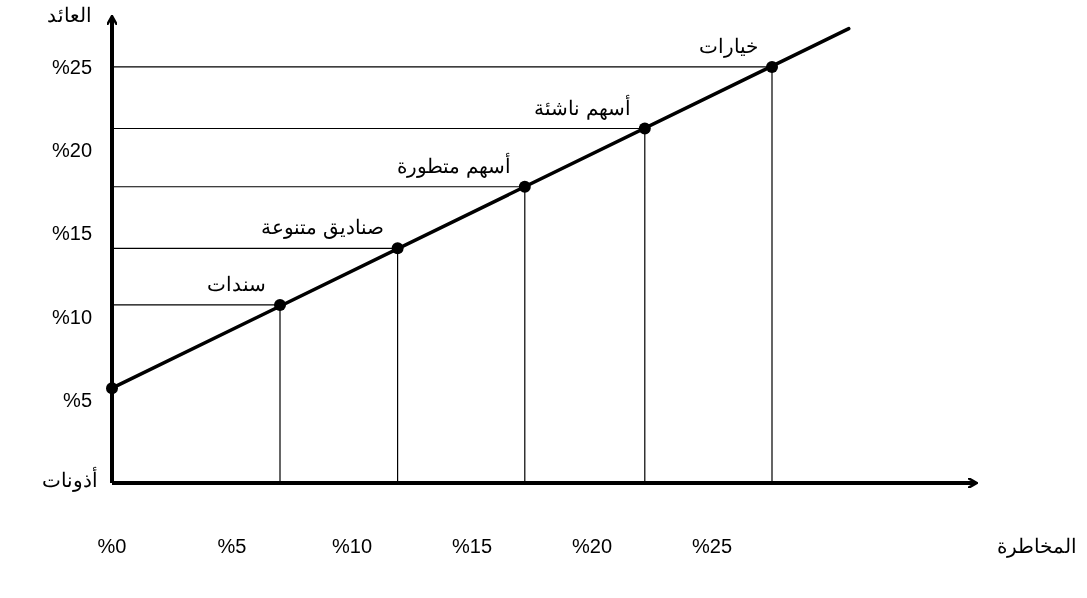 The image size is (1087, 598). What do you see at coordinates (70, 479) in the screenshot?
I see `text: أذونات` at bounding box center [70, 479].